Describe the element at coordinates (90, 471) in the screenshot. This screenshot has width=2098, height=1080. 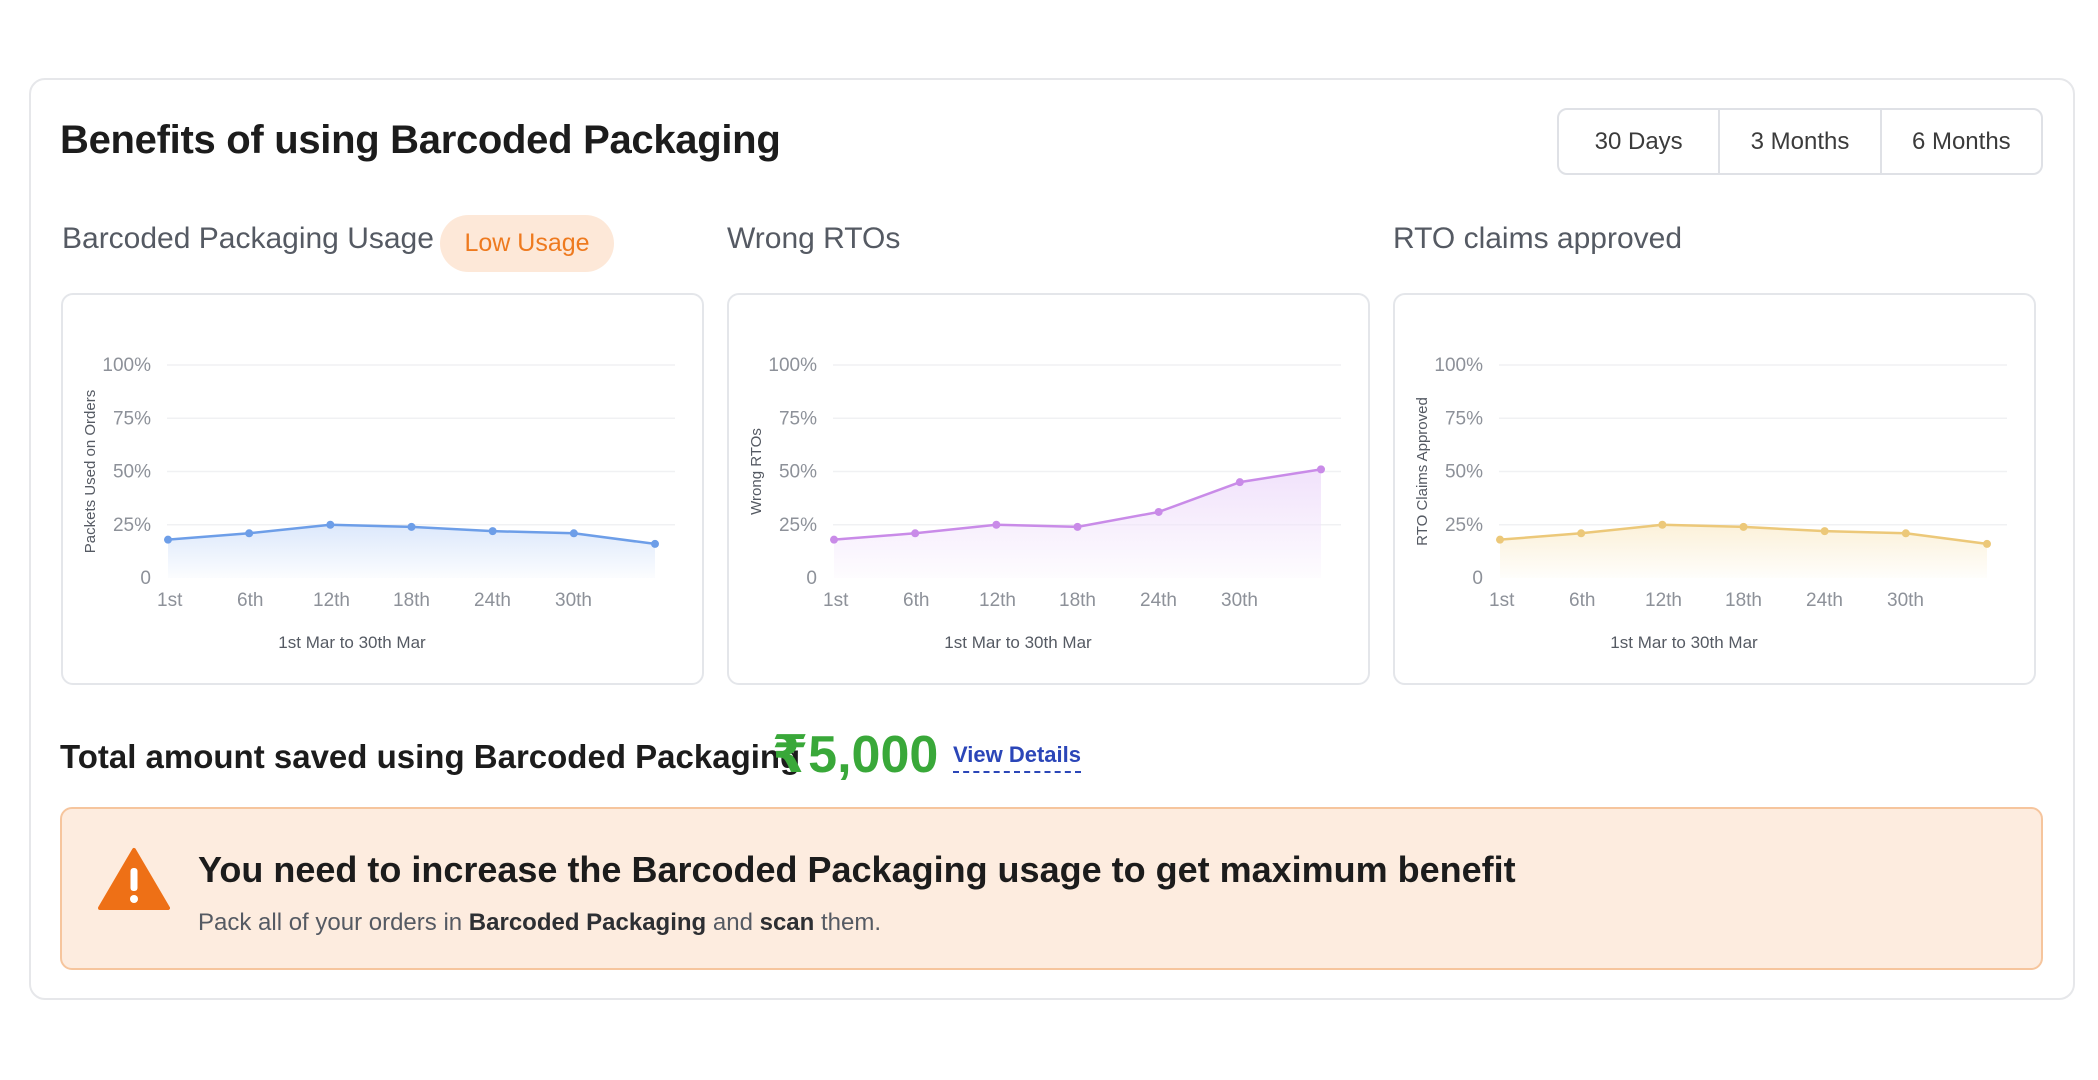
I see `y-axis-label: Packets Used on Orders` at that location.